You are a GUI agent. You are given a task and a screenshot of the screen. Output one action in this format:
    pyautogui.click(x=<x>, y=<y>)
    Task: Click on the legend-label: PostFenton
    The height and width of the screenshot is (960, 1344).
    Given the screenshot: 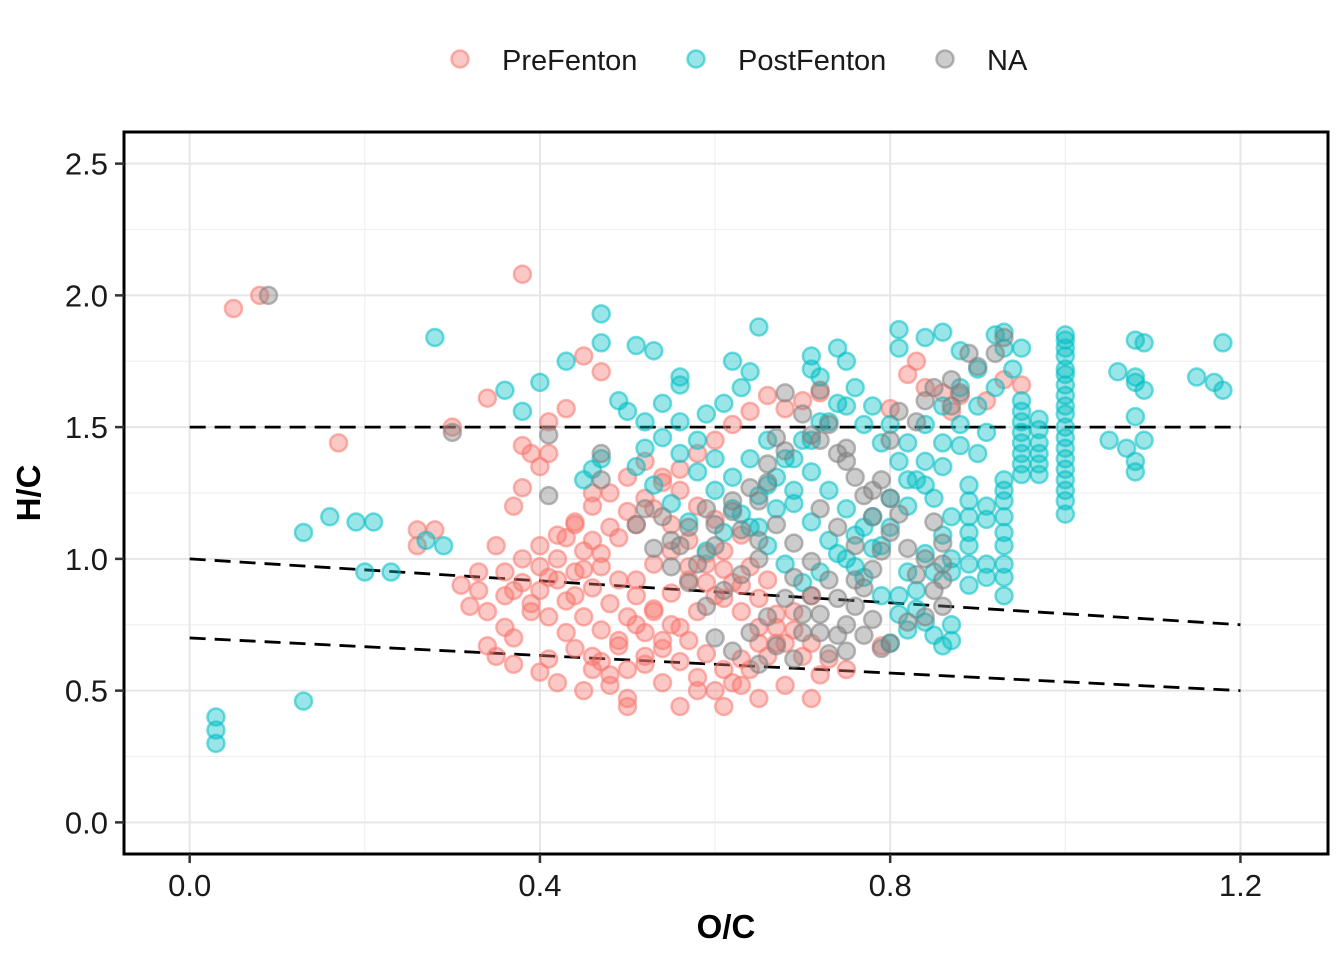 What is the action you would take?
    pyautogui.click(x=812, y=61)
    